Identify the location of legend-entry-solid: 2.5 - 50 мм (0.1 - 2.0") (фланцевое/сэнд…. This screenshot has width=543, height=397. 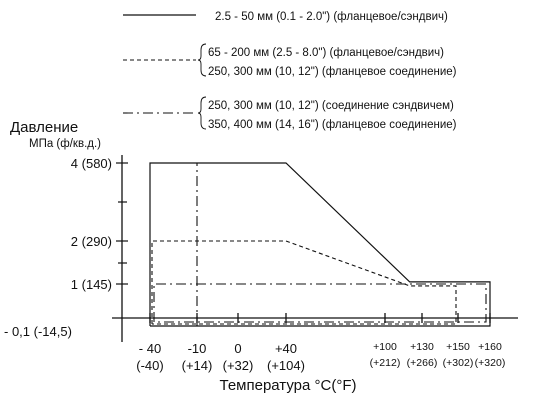
(285, 17).